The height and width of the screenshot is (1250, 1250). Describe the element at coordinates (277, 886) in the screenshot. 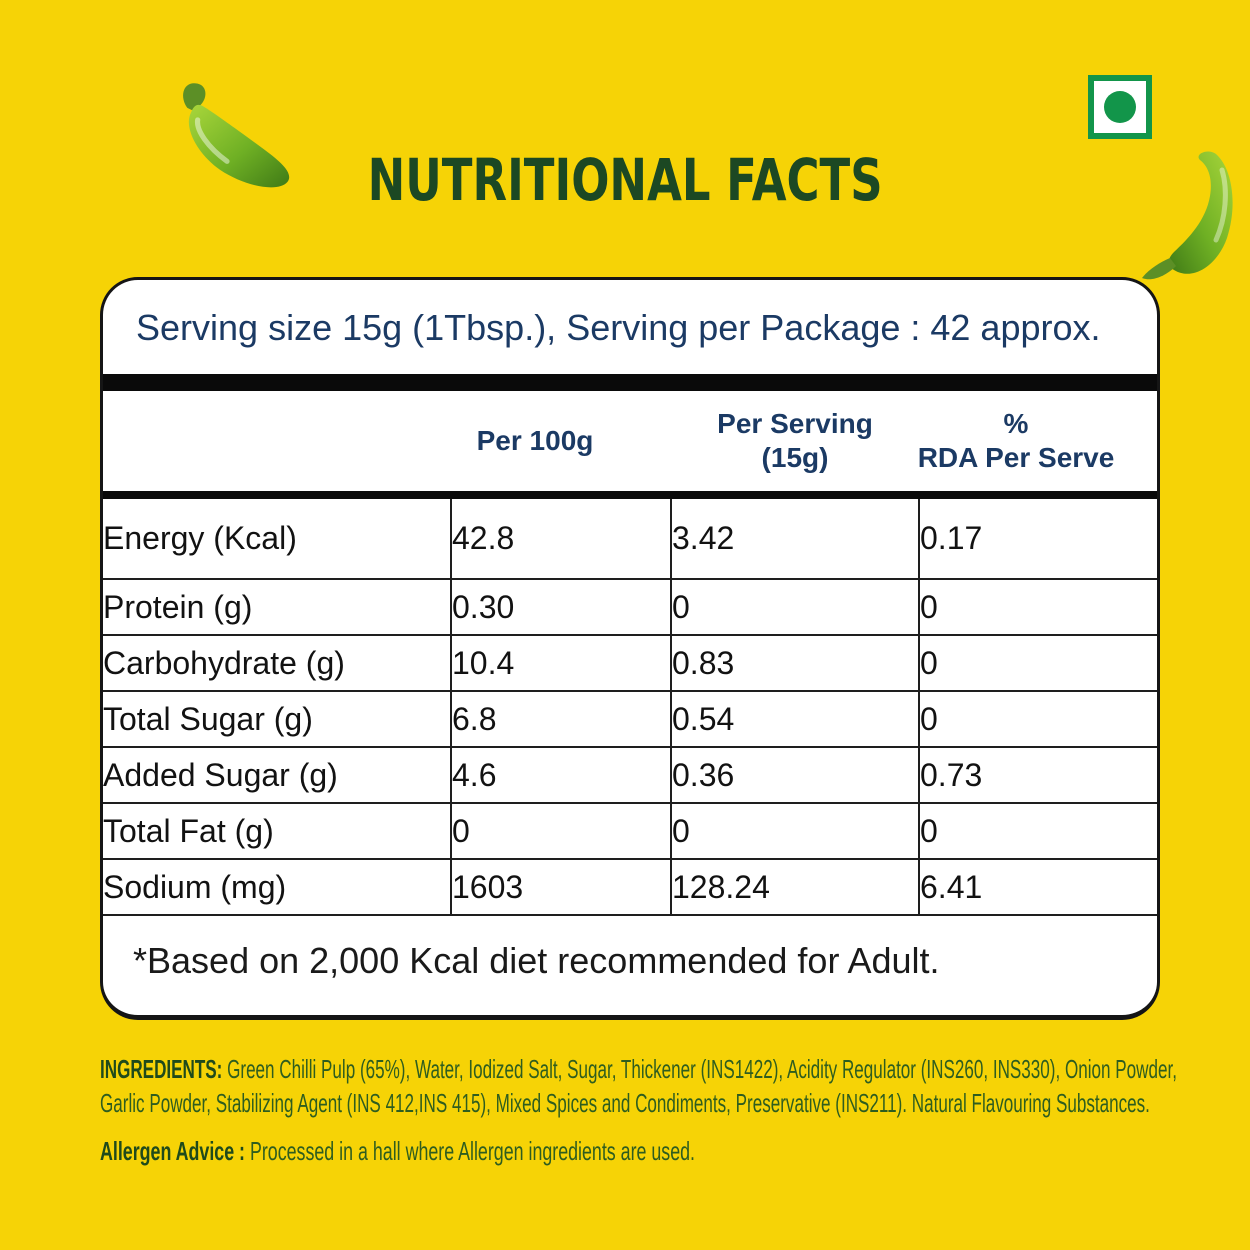

I see `row-label-cell: Sodium (mg)` at that location.